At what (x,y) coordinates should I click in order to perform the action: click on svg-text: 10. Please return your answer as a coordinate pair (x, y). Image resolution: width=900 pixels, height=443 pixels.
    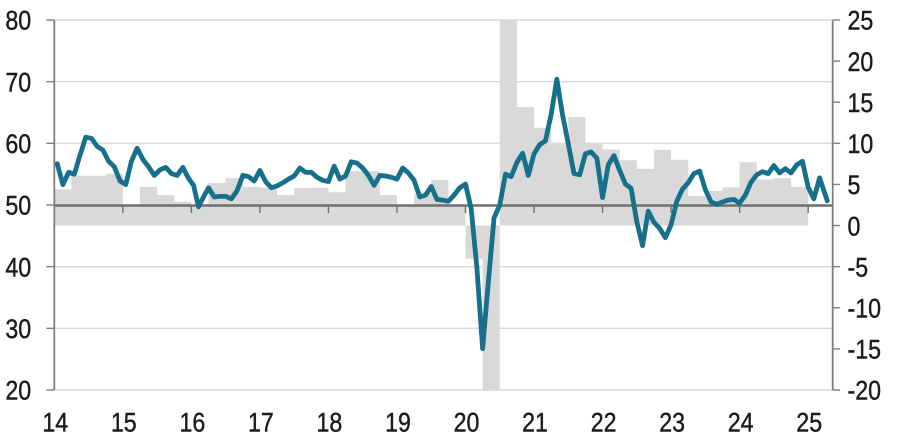
    Looking at the image, I should click on (861, 144).